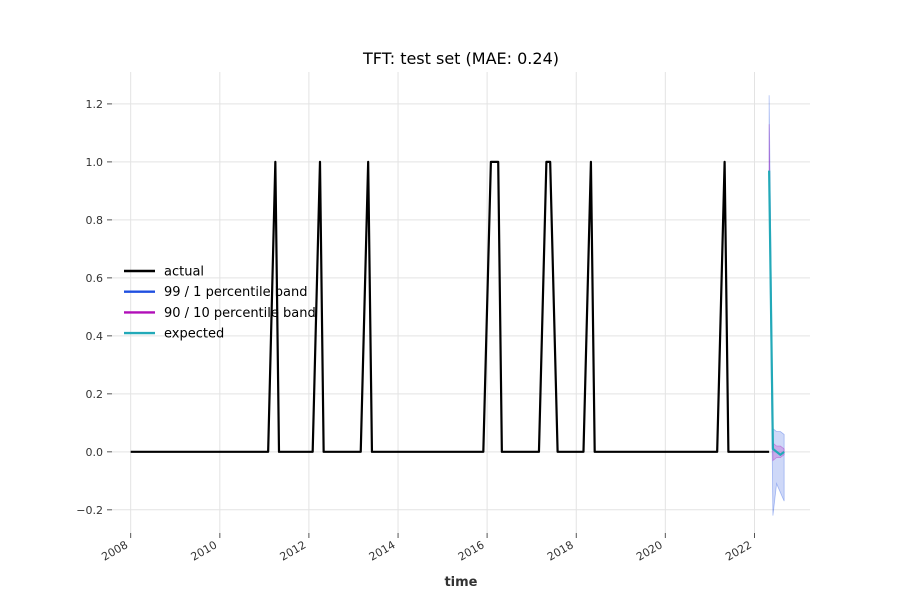  Describe the element at coordinates (460, 58) in the screenshot. I see `chart-title: TFT: test set (MAE: 0.24)` at that location.